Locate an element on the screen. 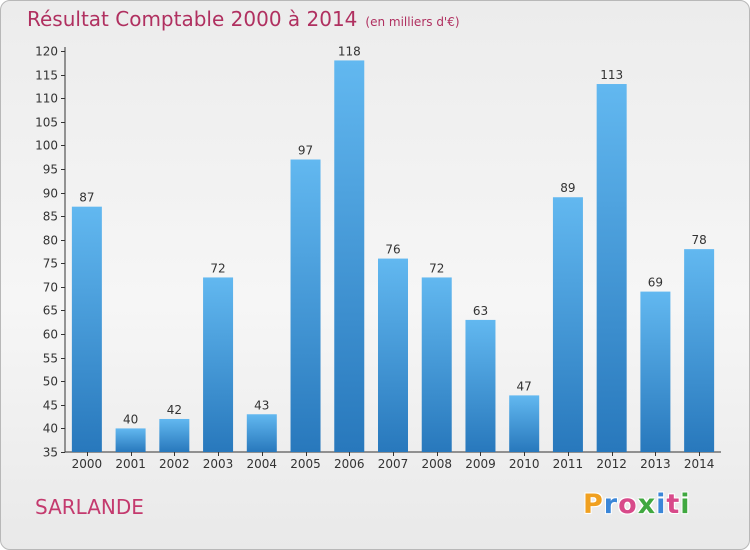 This screenshot has width=750, height=550. y-tick-label: 60 is located at coordinates (50, 335).